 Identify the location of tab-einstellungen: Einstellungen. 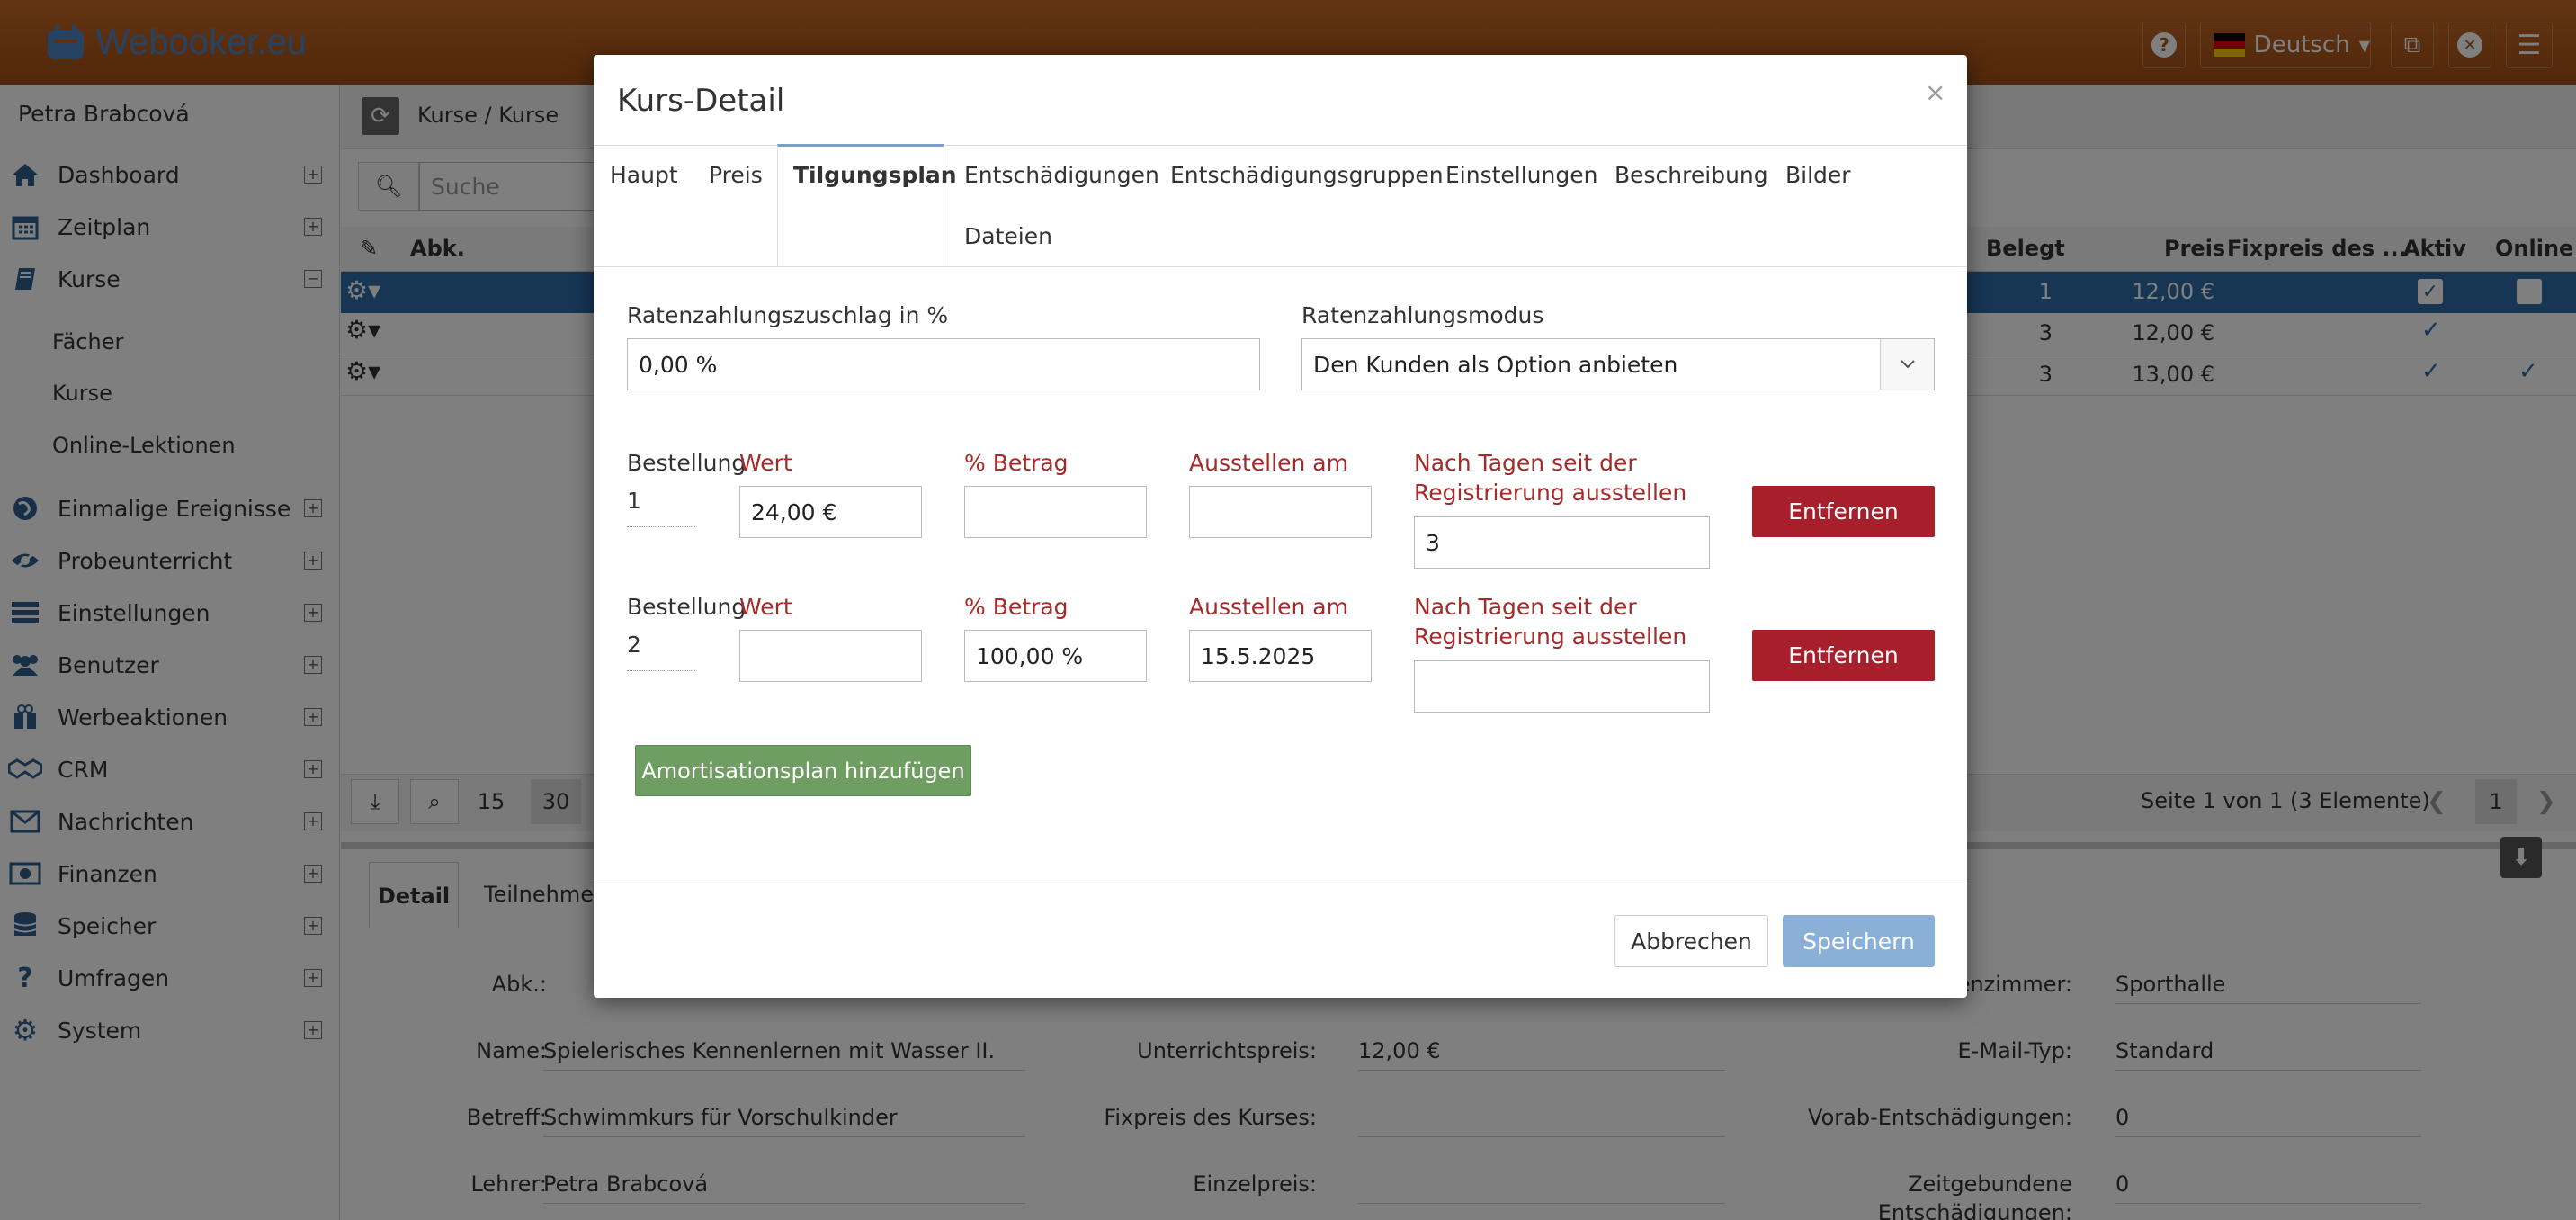
(1521, 175).